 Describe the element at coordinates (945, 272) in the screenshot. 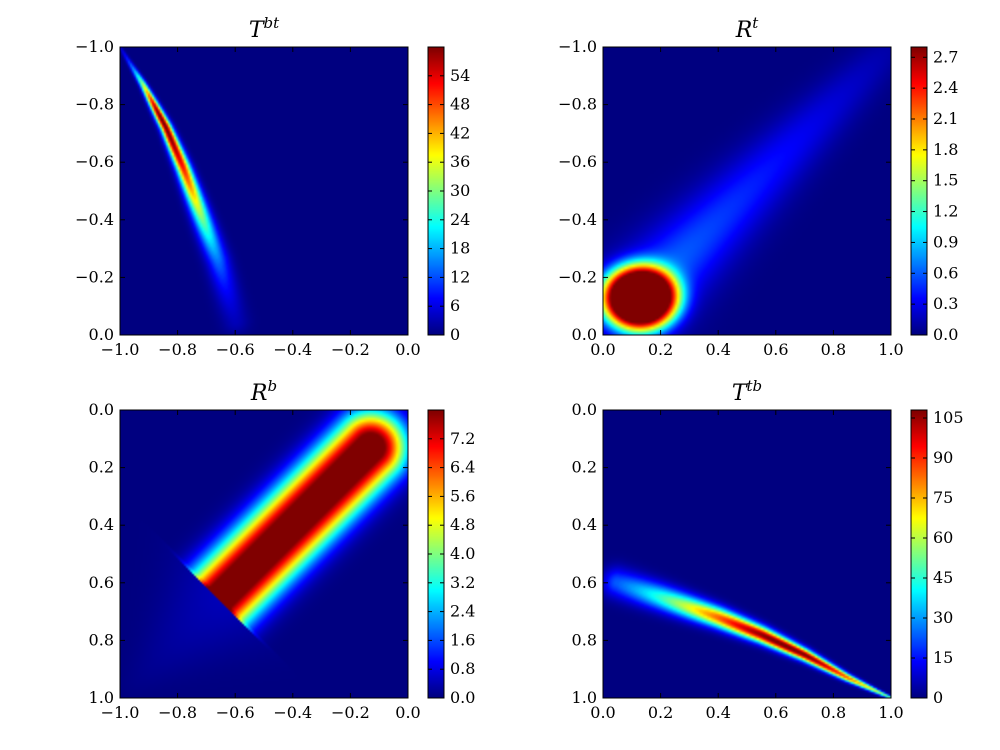

I see `colorbar-tick-label: 0.6` at that location.